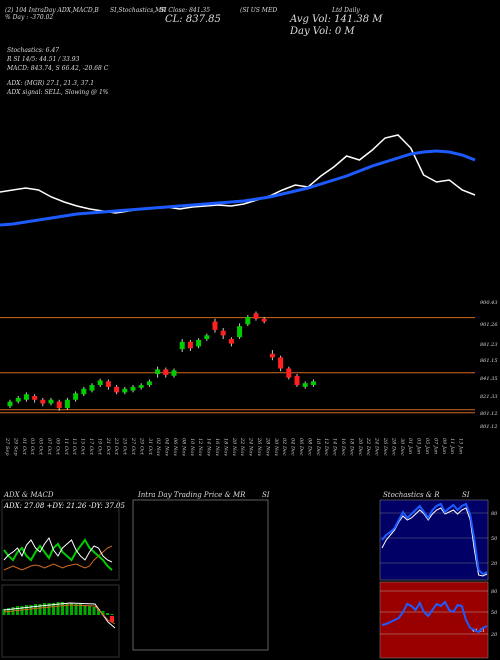 The height and width of the screenshot is (660, 500). Describe the element at coordinates (175, 447) in the screenshot. I see `date-tick-label: 06 Nov` at that location.